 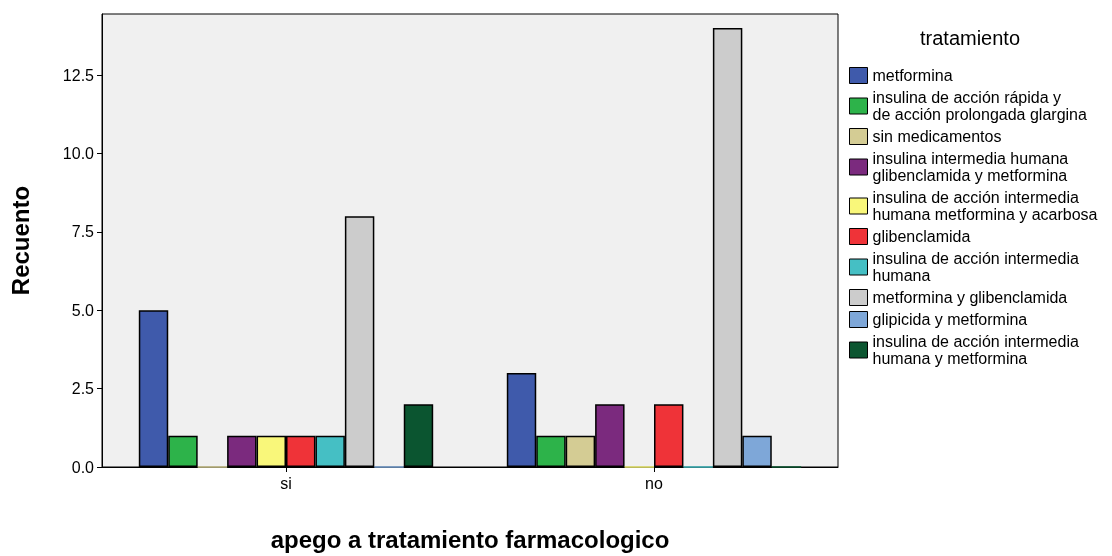 What do you see at coordinates (20, 240) in the screenshot?
I see `y-axis-title: Recuento` at bounding box center [20, 240].